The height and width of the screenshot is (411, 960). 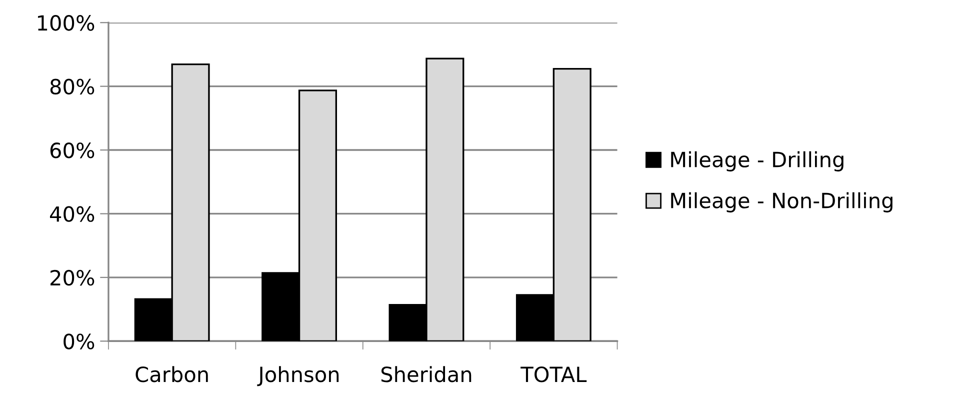 I want to click on y-tick-label: 100%, so click(x=66, y=23).